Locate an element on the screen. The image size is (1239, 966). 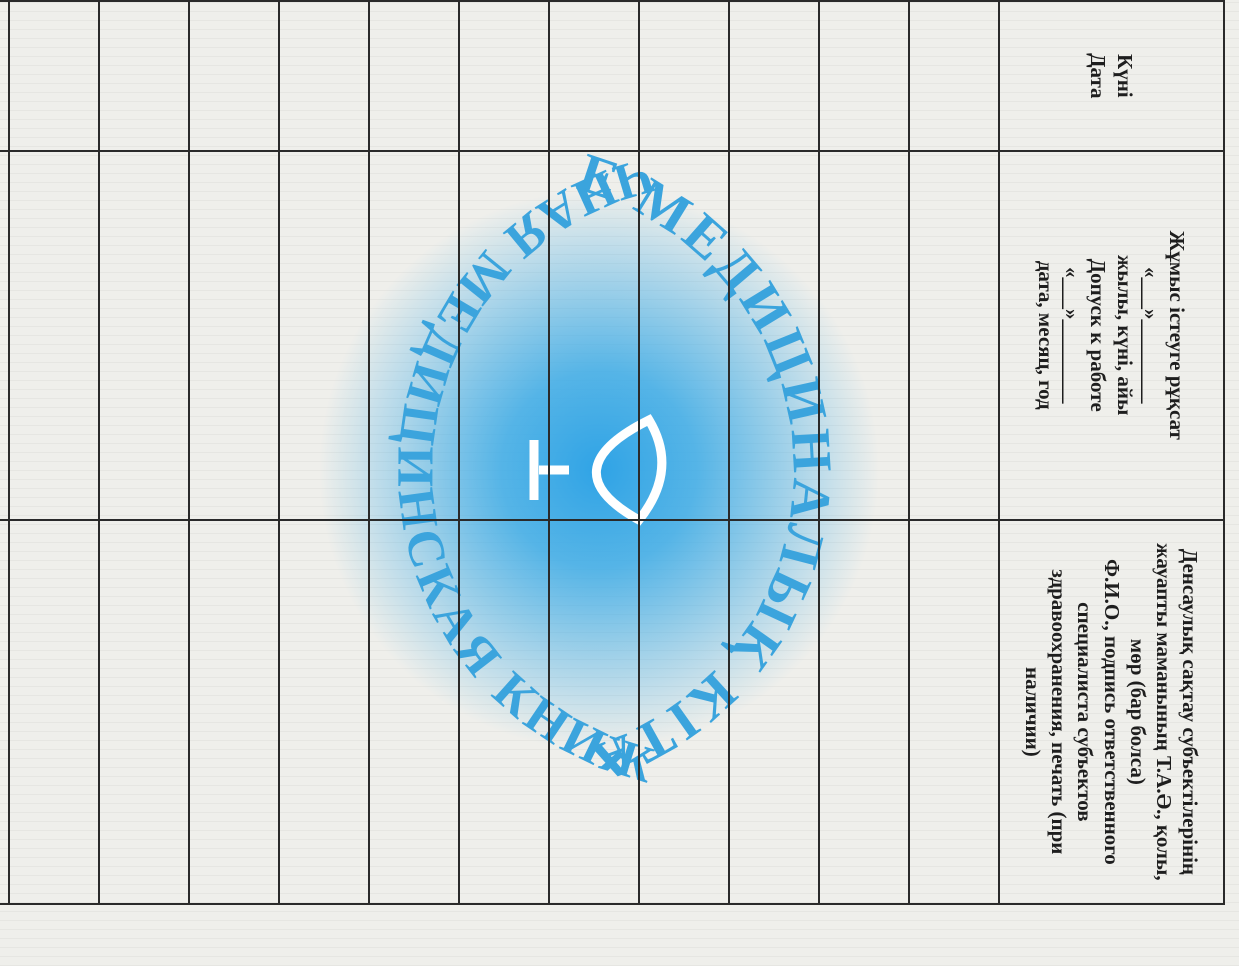
header-text: Дата is located at coordinates (1098, 76).